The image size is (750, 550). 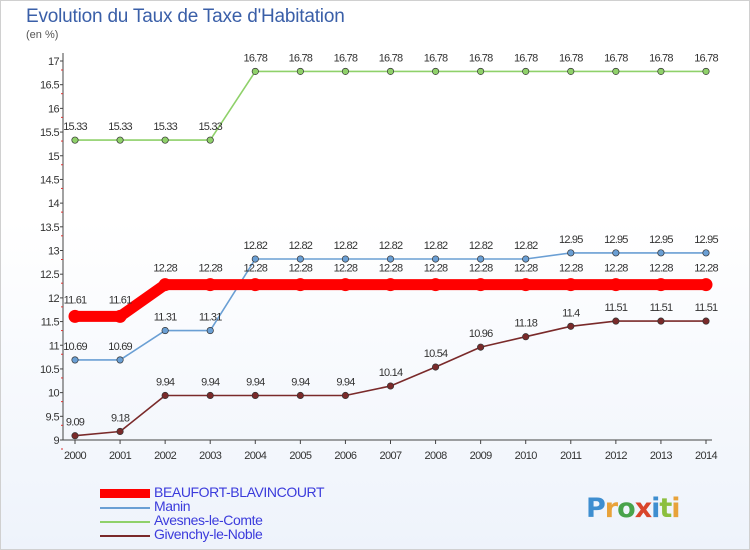 I want to click on y-tick-label: 11.5, so click(x=50, y=323).